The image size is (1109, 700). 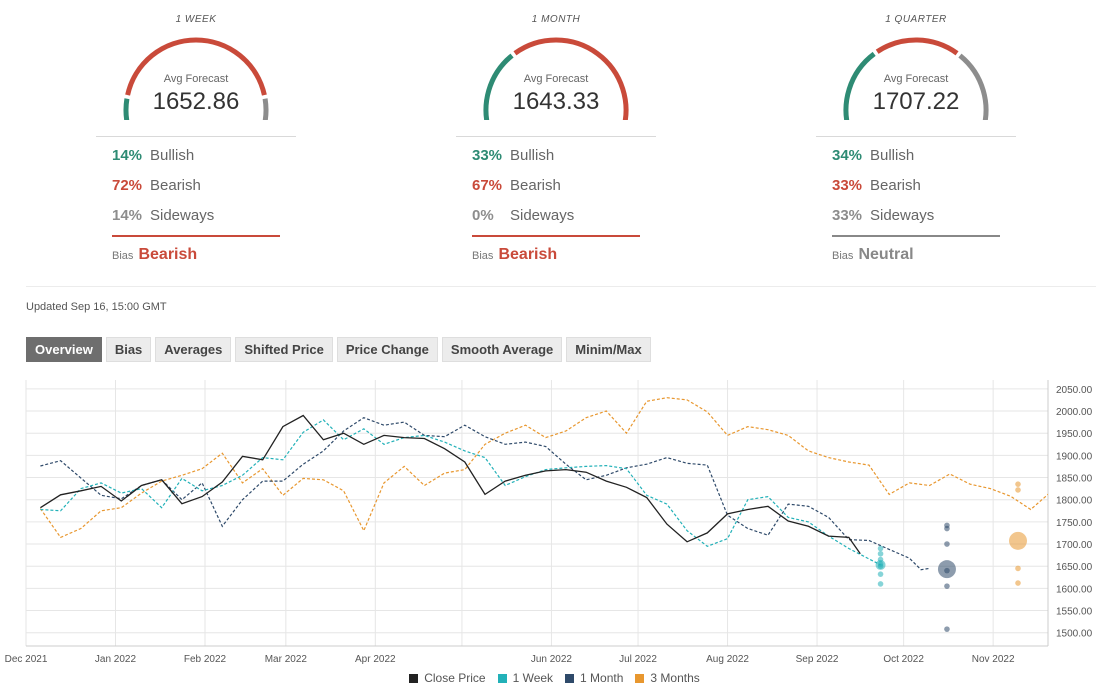 What do you see at coordinates (1074, 501) in the screenshot?
I see `y-tick-label: 1800.00` at bounding box center [1074, 501].